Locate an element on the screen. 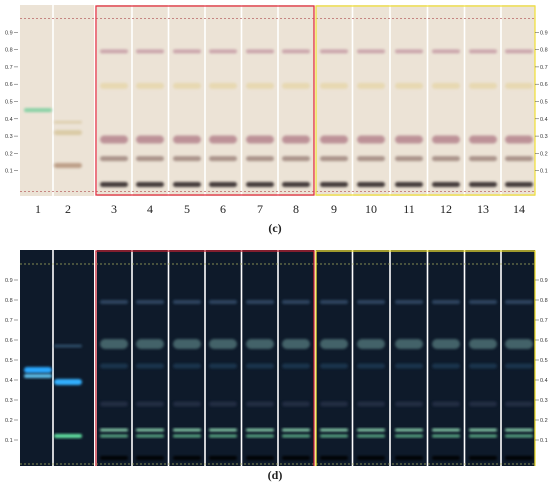  band-lane-2-rf-0.57 is located at coordinates (68, 346).